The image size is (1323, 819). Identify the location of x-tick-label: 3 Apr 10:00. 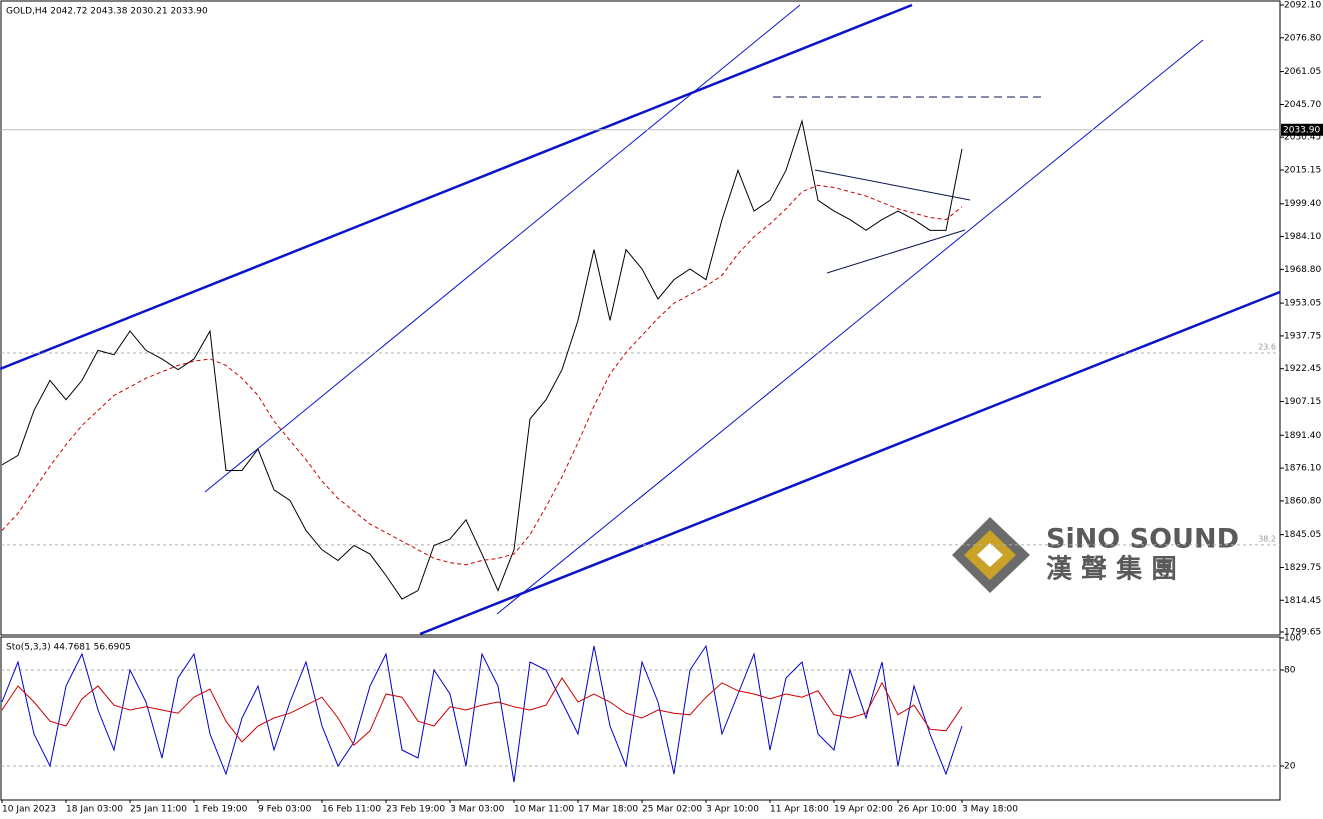
(732, 810).